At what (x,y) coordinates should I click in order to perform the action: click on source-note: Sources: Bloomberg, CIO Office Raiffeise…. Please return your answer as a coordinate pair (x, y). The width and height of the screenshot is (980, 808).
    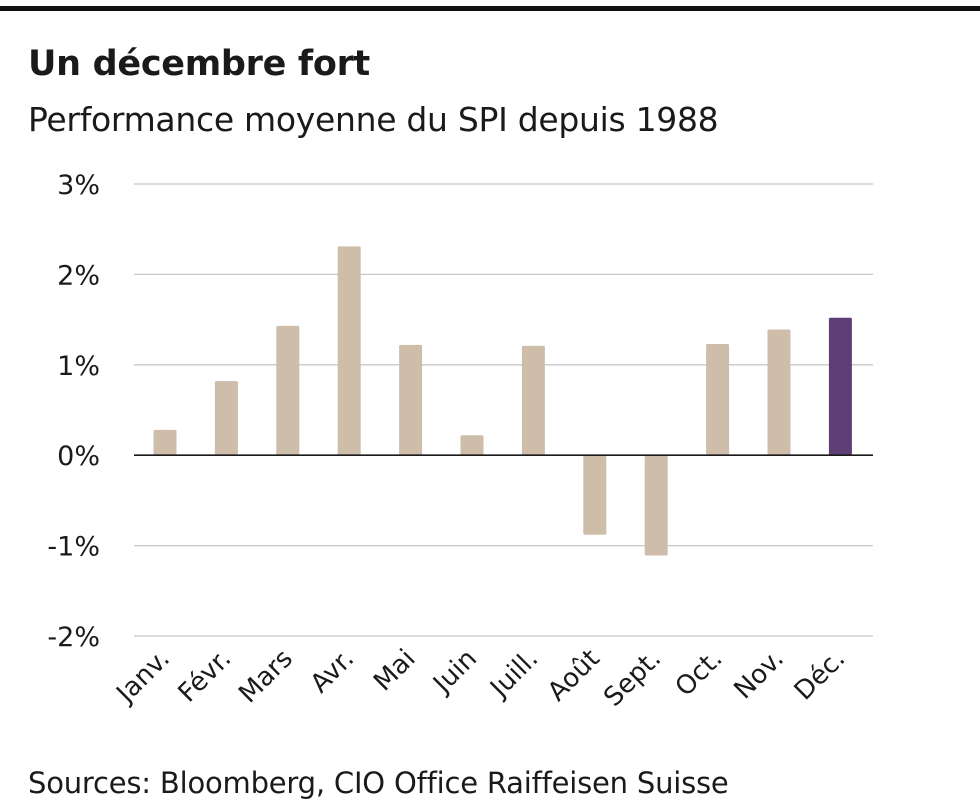
    Looking at the image, I should click on (378, 783).